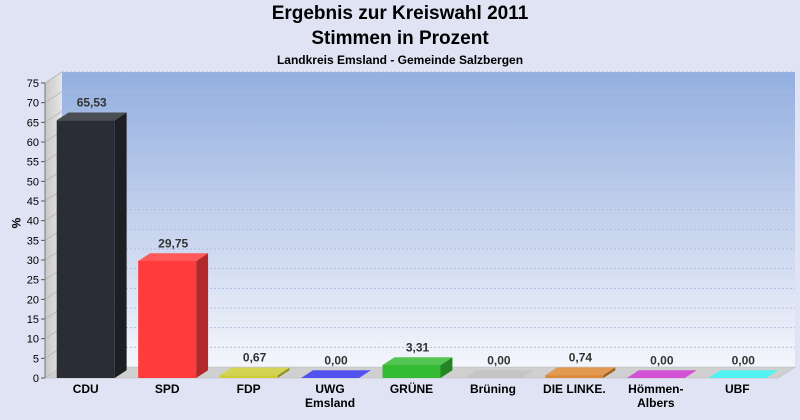 This screenshot has height=420, width=800. What do you see at coordinates (655, 389) in the screenshot?
I see `x-tick-label: Hömmen-` at bounding box center [655, 389].